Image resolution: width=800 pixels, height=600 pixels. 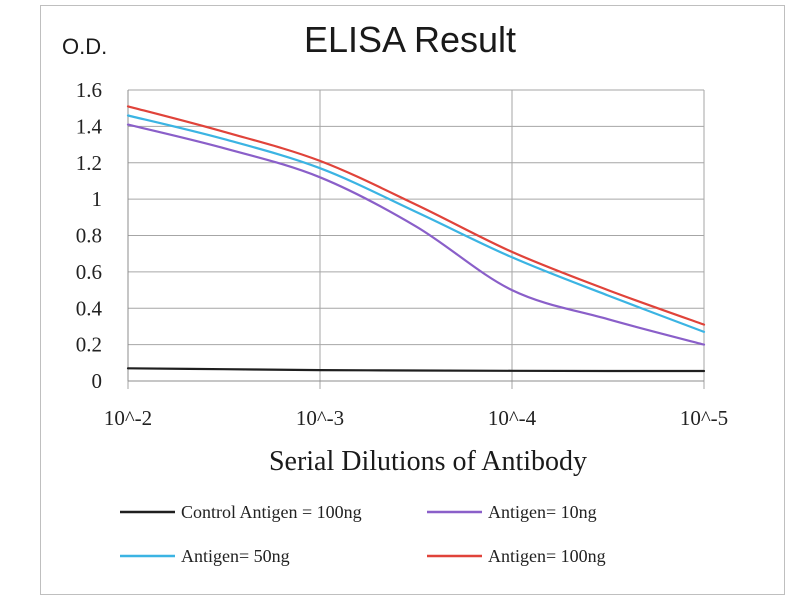 What do you see at coordinates (542, 512) in the screenshot?
I see `legend-label-2: Antigen= 10ng` at bounding box center [542, 512].